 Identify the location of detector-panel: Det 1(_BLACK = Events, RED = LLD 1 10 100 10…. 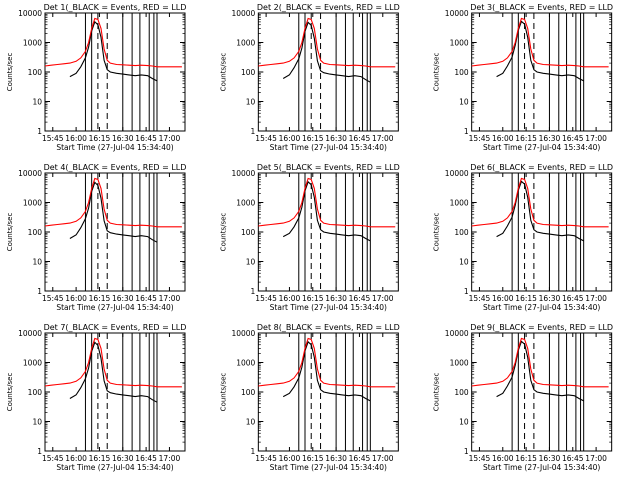
(96, 77).